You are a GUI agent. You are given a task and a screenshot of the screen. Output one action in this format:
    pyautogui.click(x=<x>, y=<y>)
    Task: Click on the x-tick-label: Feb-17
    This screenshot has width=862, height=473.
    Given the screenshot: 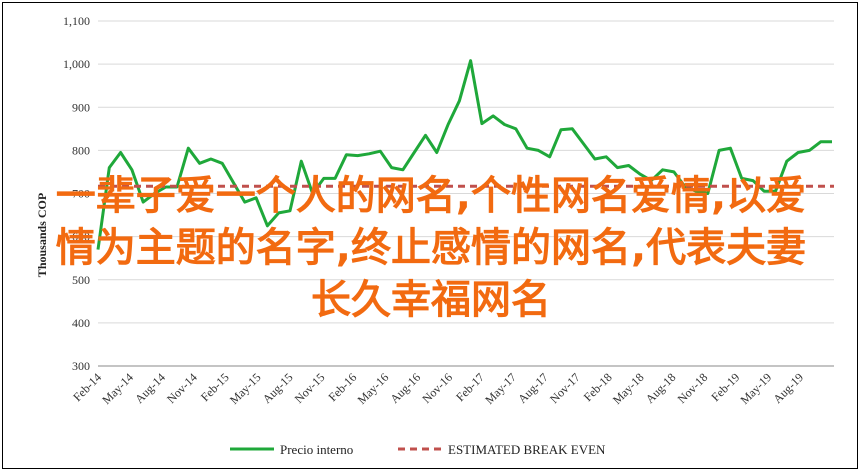 What is the action you would take?
    pyautogui.click(x=470, y=387)
    